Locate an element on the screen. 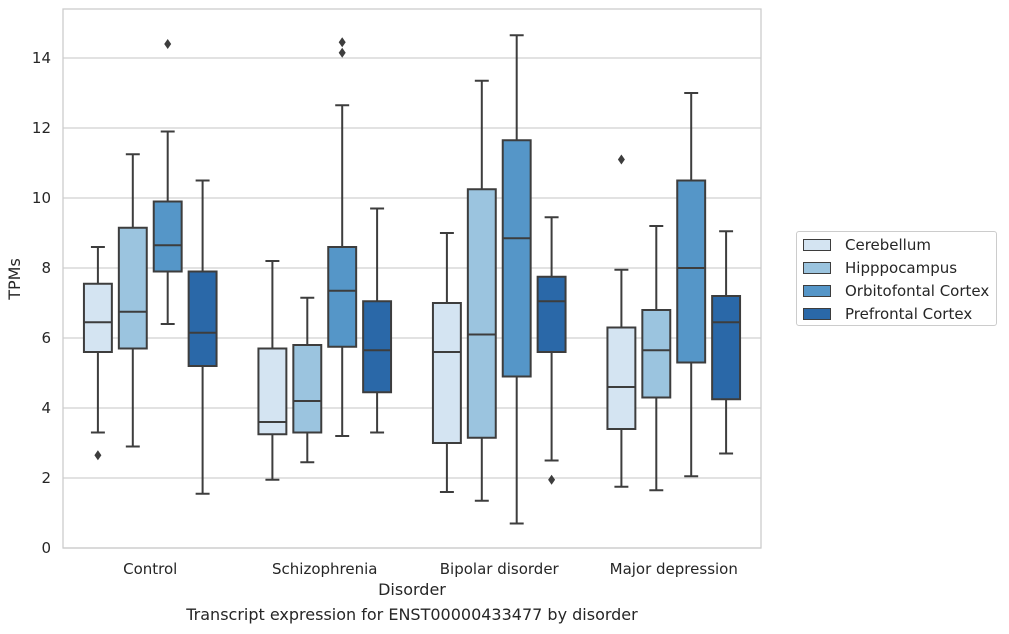 Image resolution: width=1009 pixels, height=634 pixels. y-tick-label: 4 is located at coordinates (46, 408).